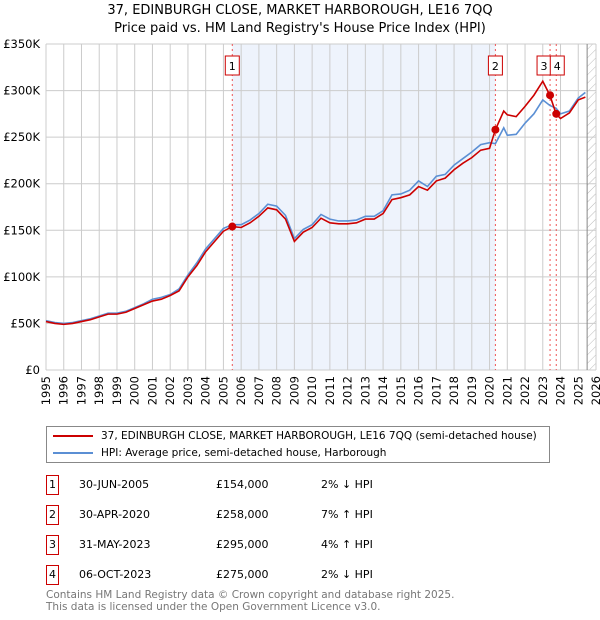  I want to click on x-tick-label: 2008, so click(277, 390).